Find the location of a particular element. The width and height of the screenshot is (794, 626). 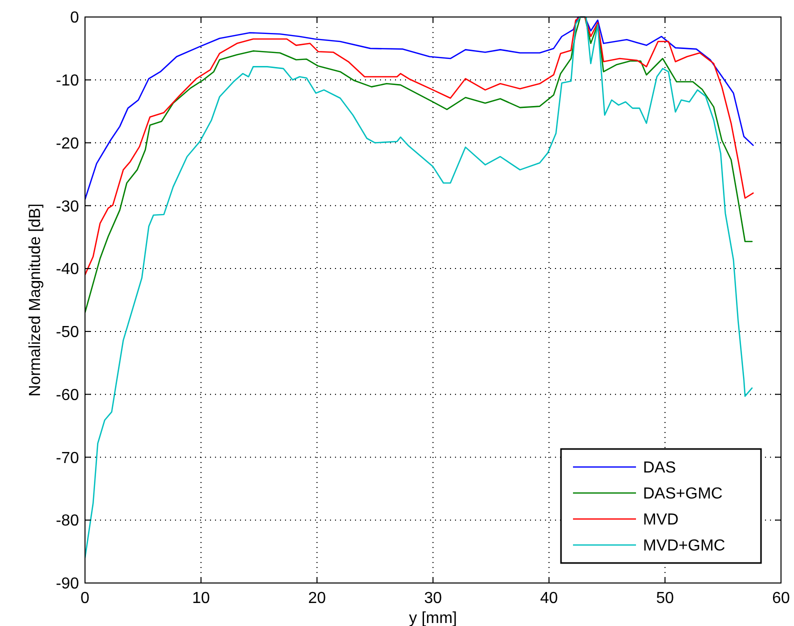

x-tick-label: 20 is located at coordinates (317, 598).